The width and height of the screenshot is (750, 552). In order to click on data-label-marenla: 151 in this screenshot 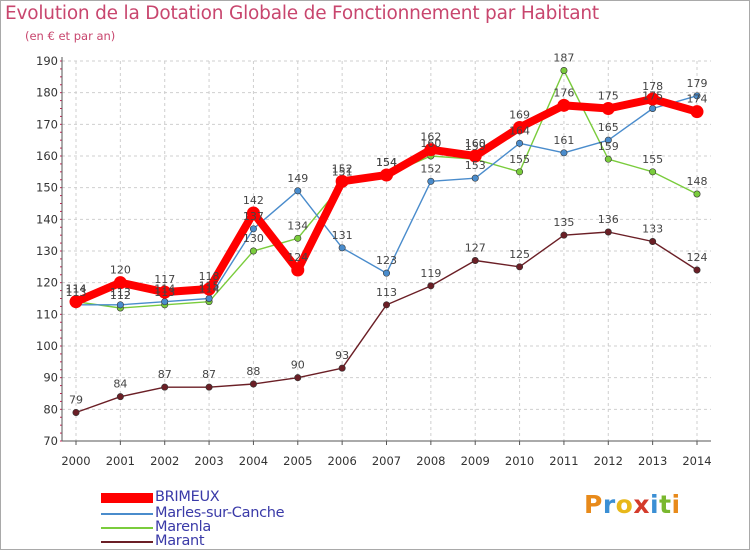, I will do `click(342, 172)`.